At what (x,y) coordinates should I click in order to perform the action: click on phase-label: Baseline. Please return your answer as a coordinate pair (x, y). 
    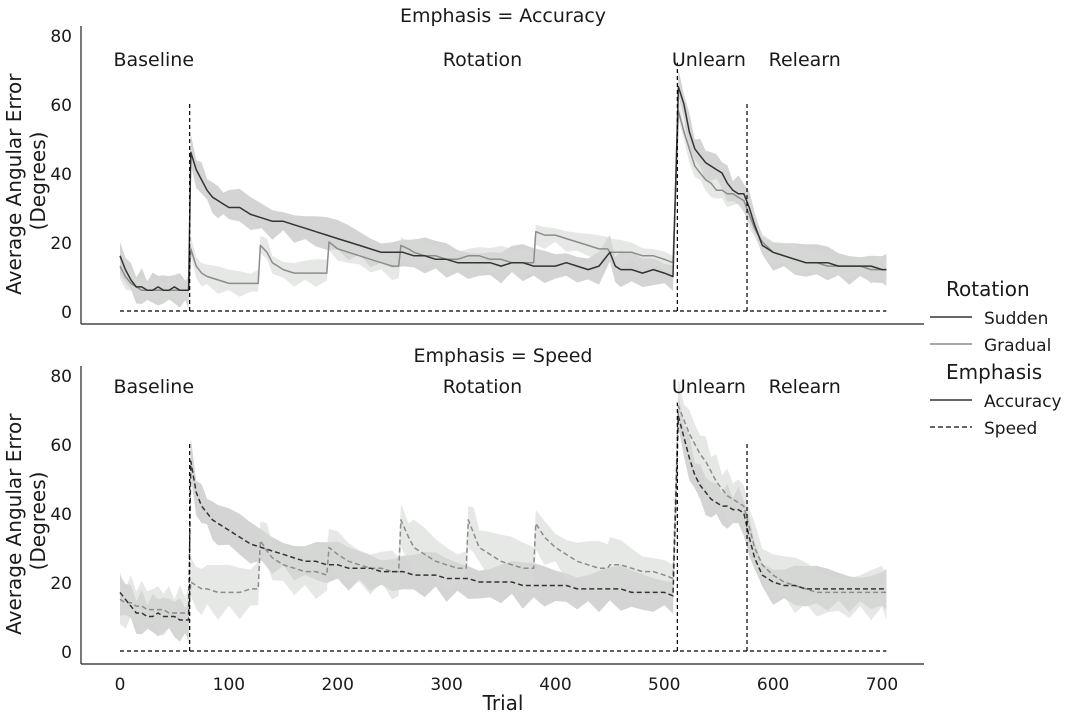
    Looking at the image, I should click on (153, 60).